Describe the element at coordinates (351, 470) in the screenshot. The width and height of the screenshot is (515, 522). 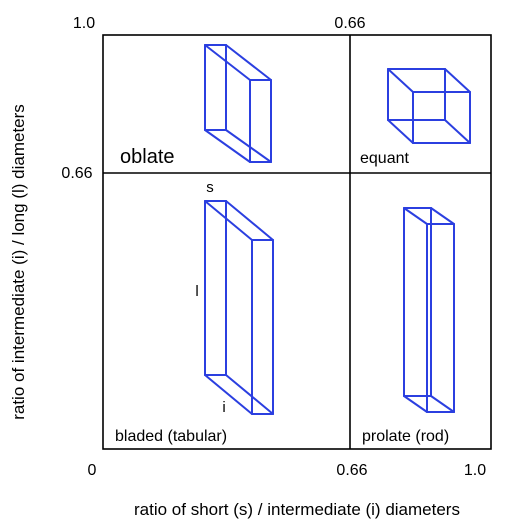
I see `x-tick-0-66: 0.66` at that location.